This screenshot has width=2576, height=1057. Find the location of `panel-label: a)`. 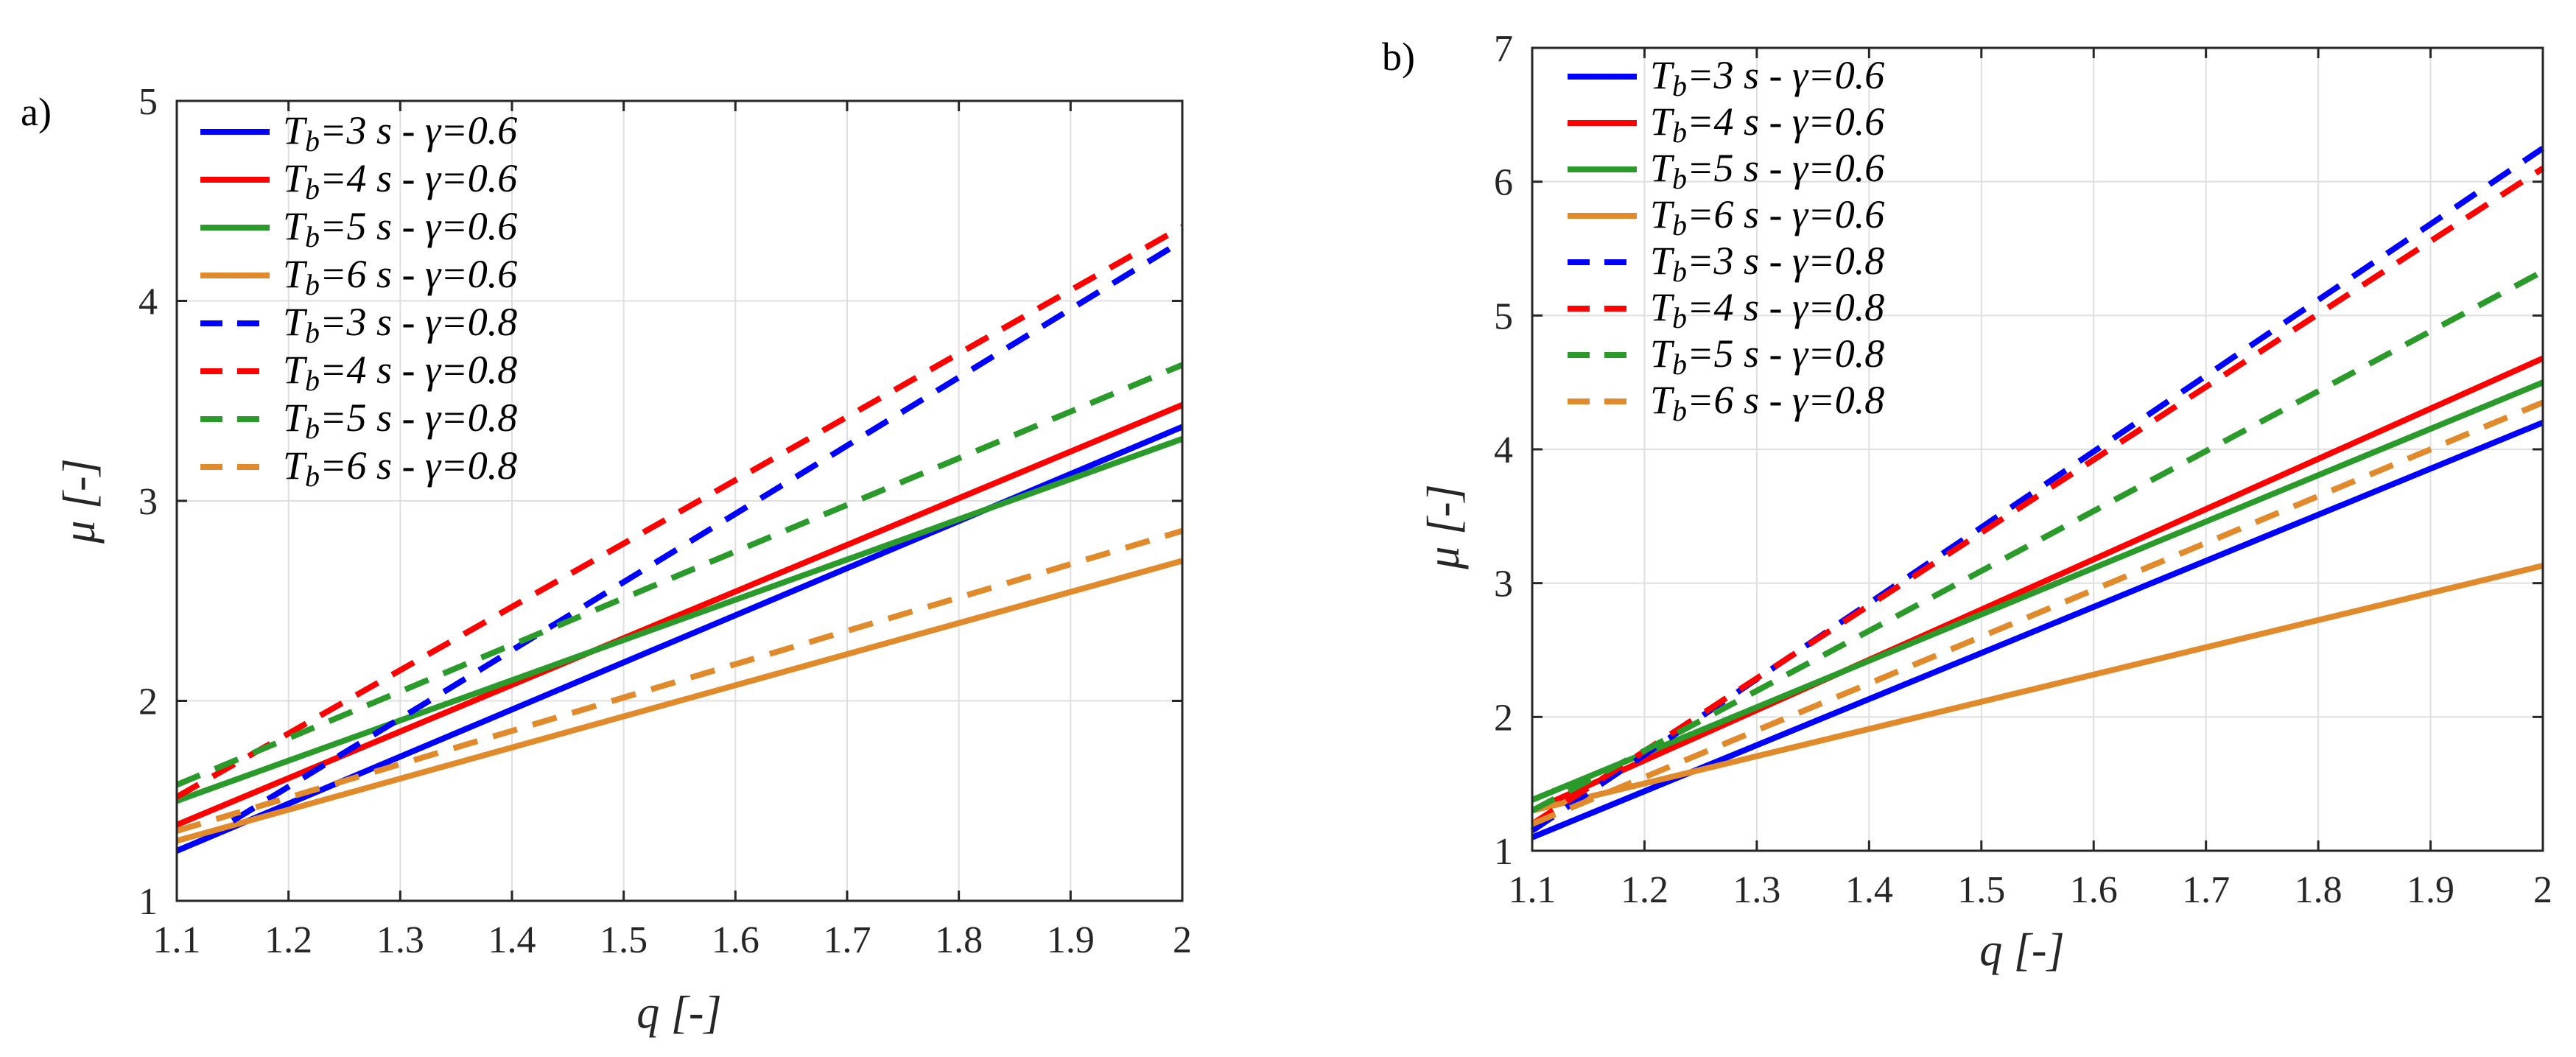

panel-label: a) is located at coordinates (36, 112).